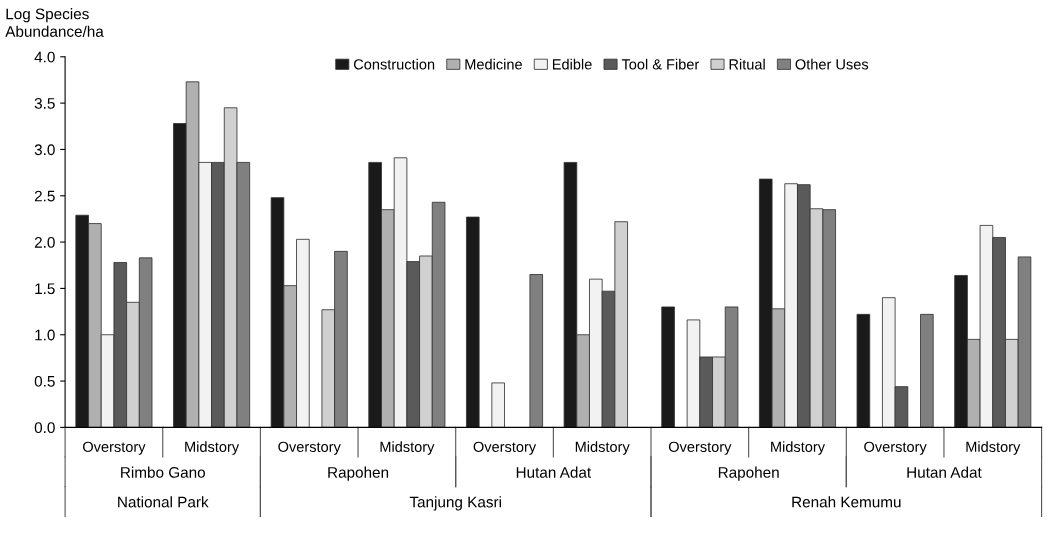 The width and height of the screenshot is (1050, 541). Describe the element at coordinates (572, 64) in the screenshot. I see `legend-label: Edible` at that location.